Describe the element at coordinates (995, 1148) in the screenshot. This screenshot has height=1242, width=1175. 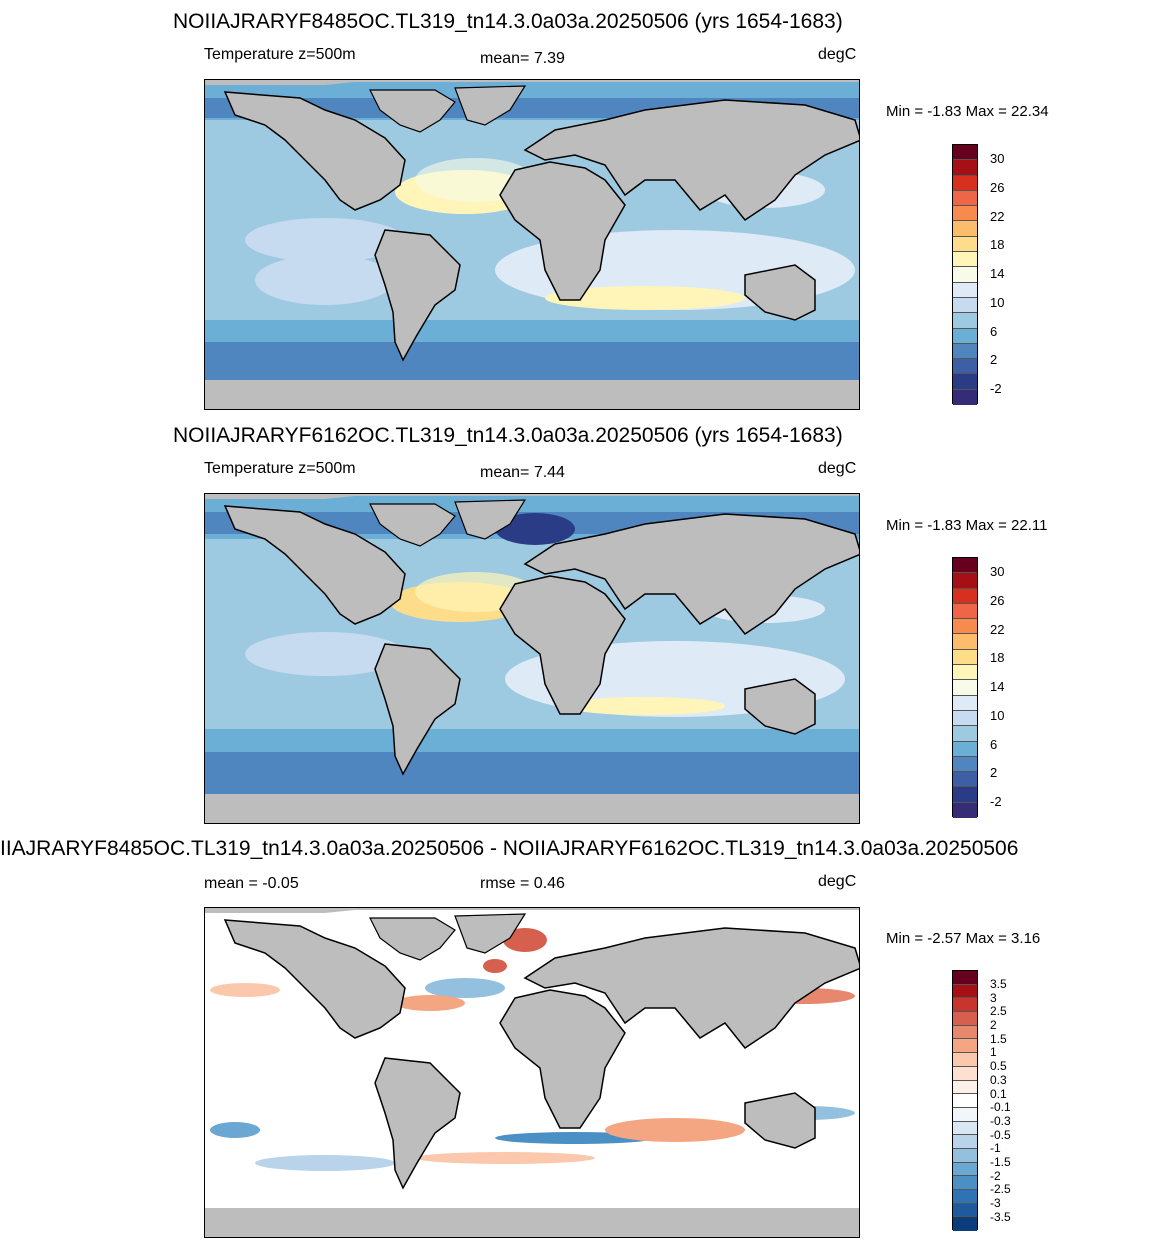
I see `colorbar-label: -1` at that location.